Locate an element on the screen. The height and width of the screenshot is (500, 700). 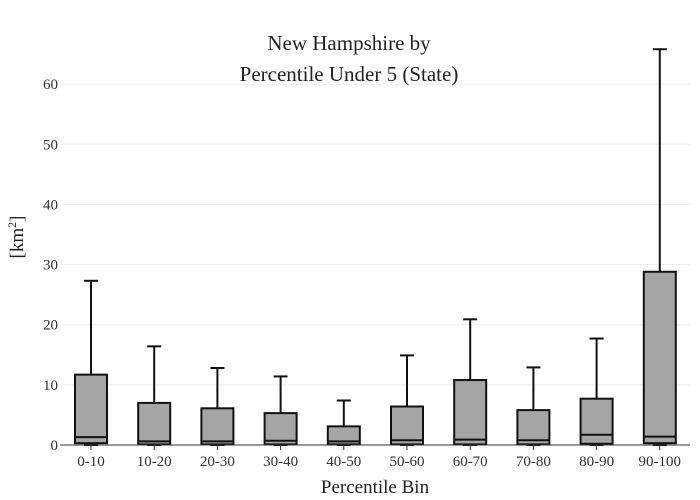
x-tick-label-90-100: 90-100 is located at coordinates (660, 462).